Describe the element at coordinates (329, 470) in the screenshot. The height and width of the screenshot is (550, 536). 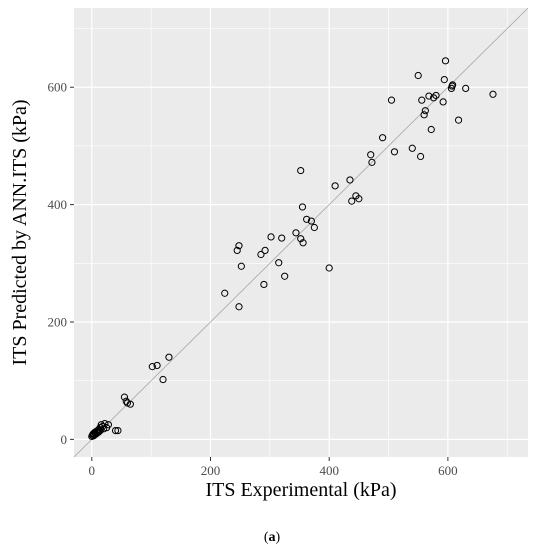
I see `x-tick-label: 400` at that location.